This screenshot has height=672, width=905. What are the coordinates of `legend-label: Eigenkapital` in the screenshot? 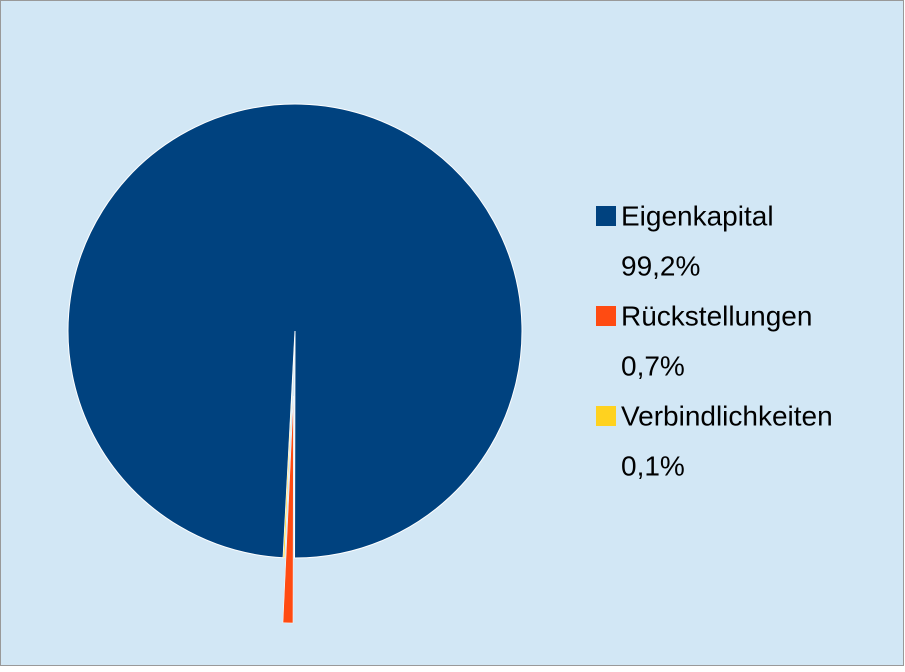 It's located at (697, 215).